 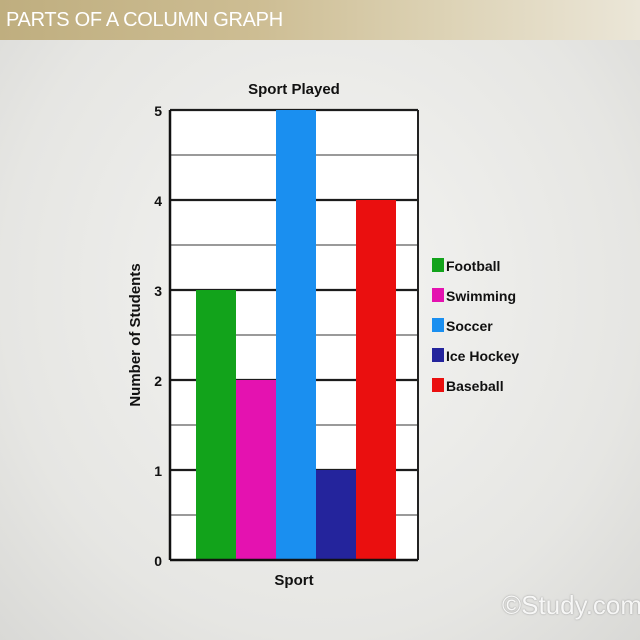 What do you see at coordinates (294, 89) in the screenshot?
I see `chart-title: Sport Played` at bounding box center [294, 89].